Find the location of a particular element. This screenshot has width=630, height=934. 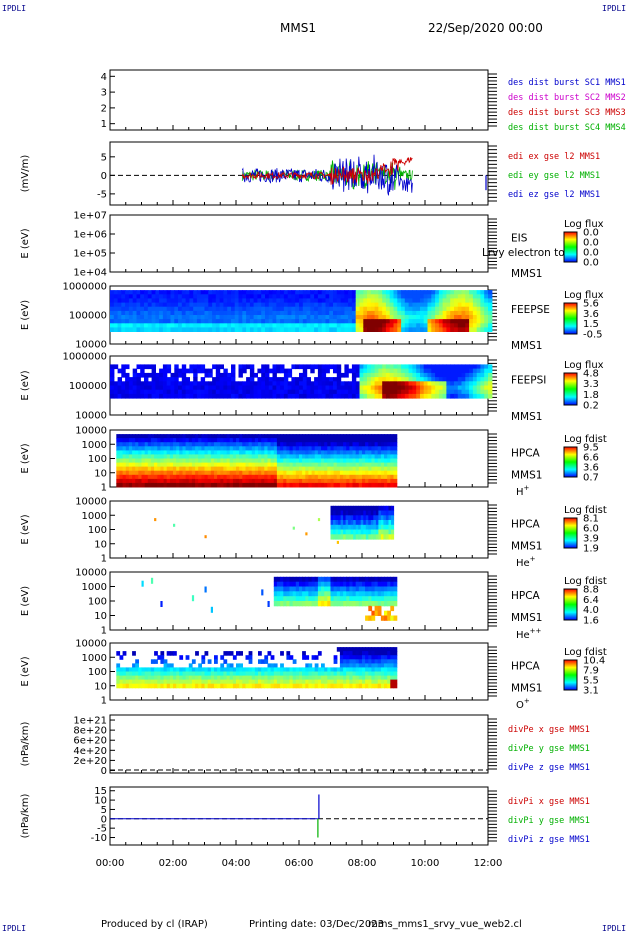

colorbar-tick-label: 6.0 is located at coordinates (591, 529).